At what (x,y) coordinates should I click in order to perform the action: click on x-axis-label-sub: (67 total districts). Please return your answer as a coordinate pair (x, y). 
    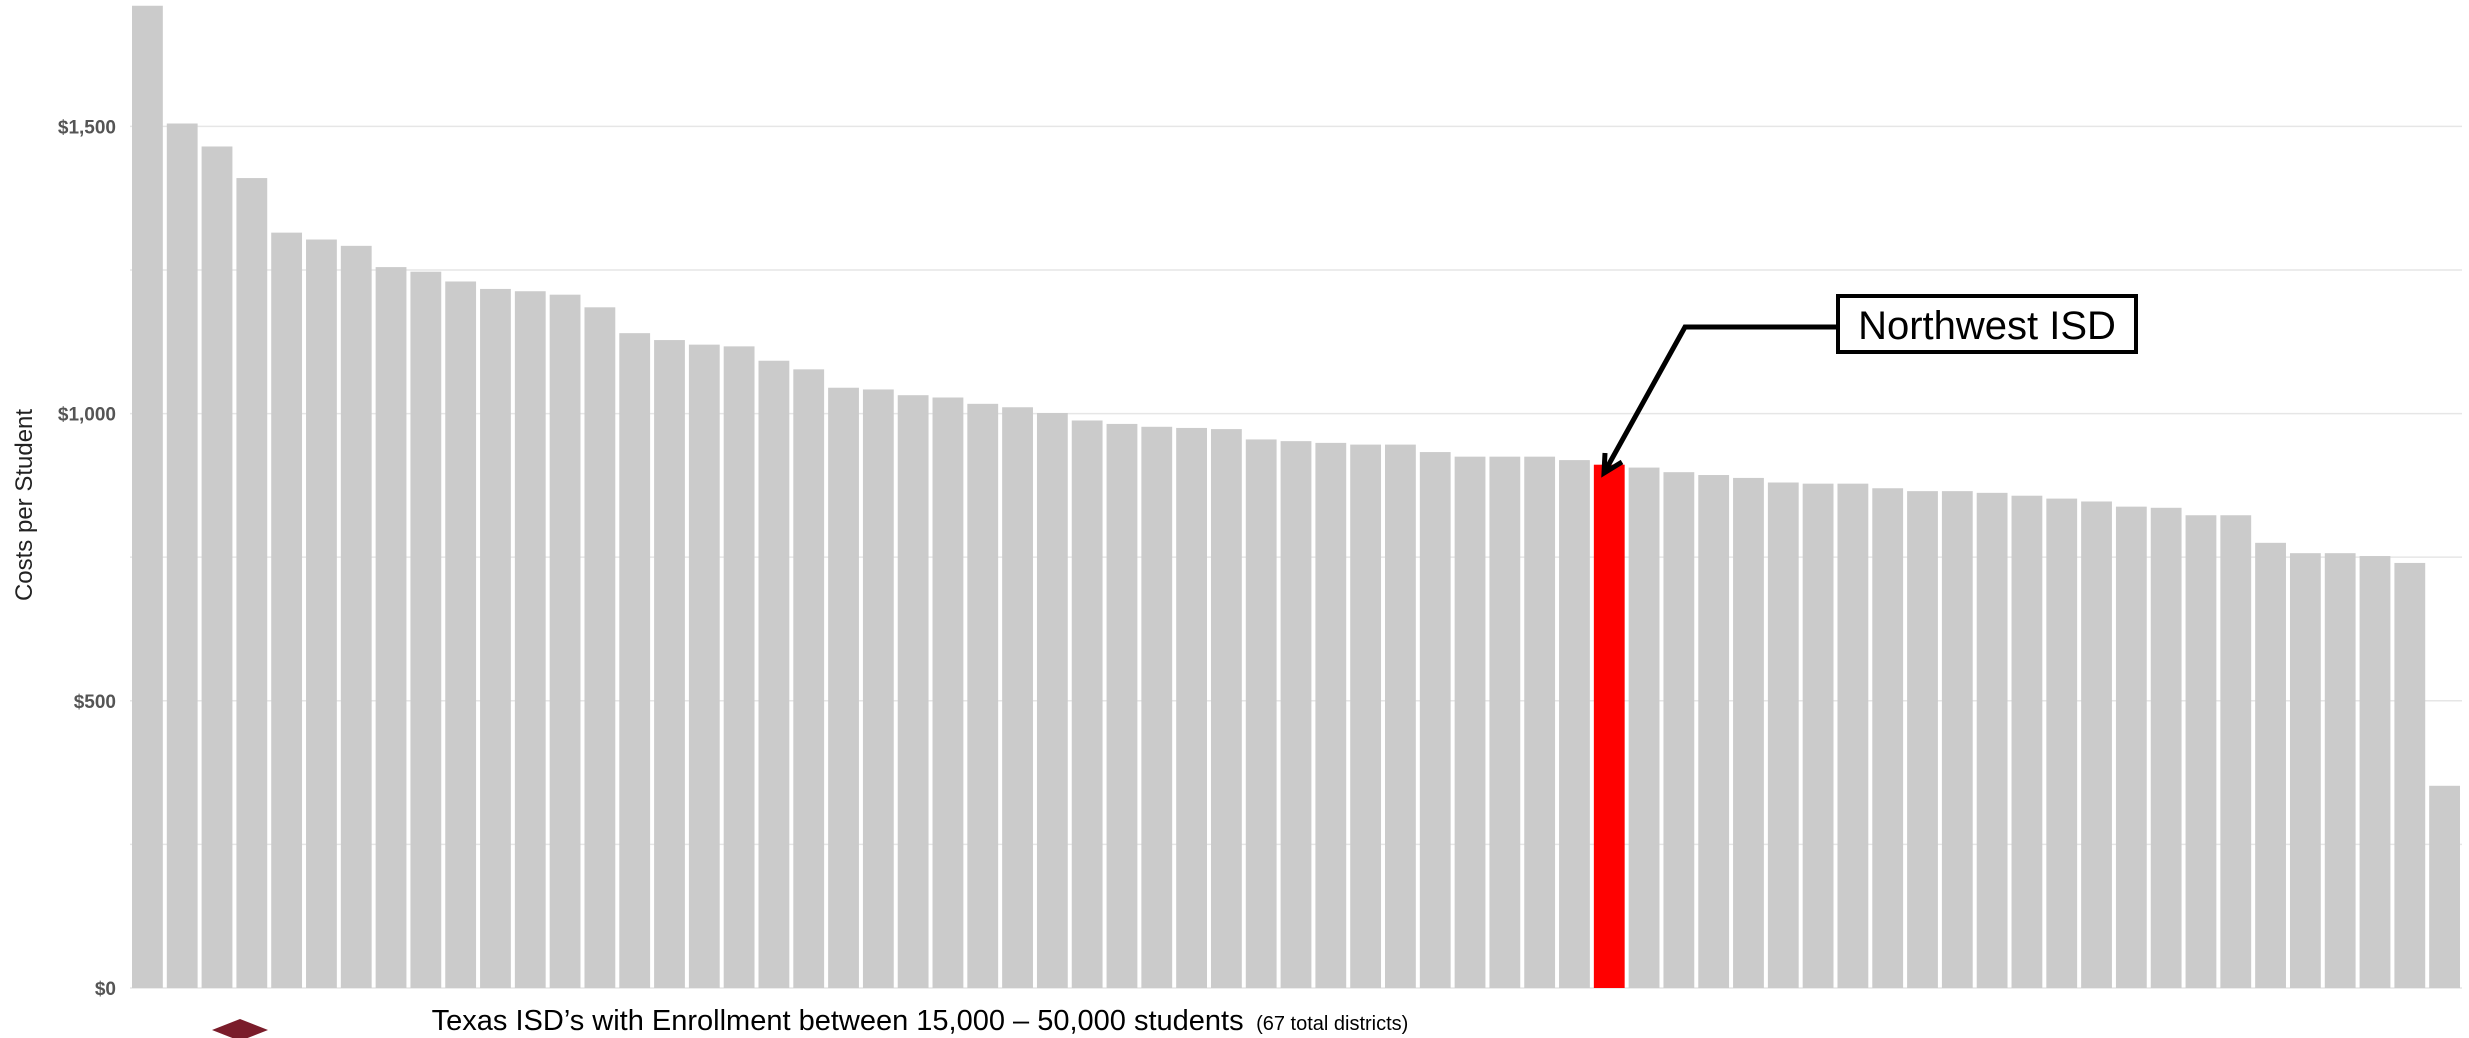
    Looking at the image, I should click on (1332, 1024).